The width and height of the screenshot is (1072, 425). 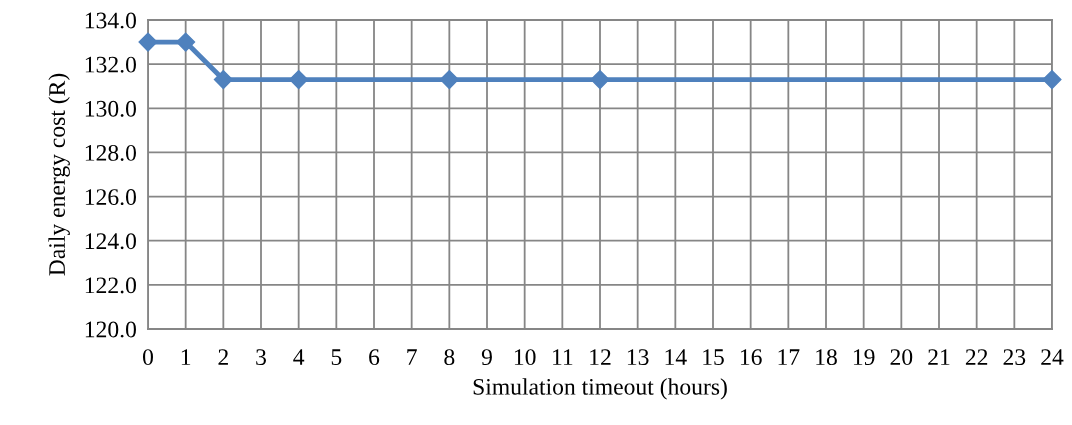 I want to click on x-tick-label: 6, so click(x=374, y=357).